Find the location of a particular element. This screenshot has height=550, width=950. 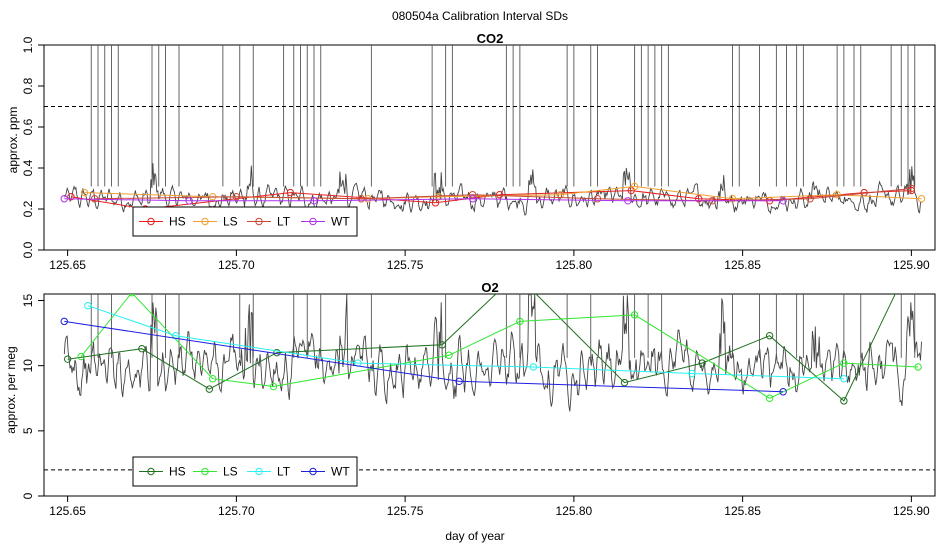

o2-panel-title: O2 is located at coordinates (489, 287).